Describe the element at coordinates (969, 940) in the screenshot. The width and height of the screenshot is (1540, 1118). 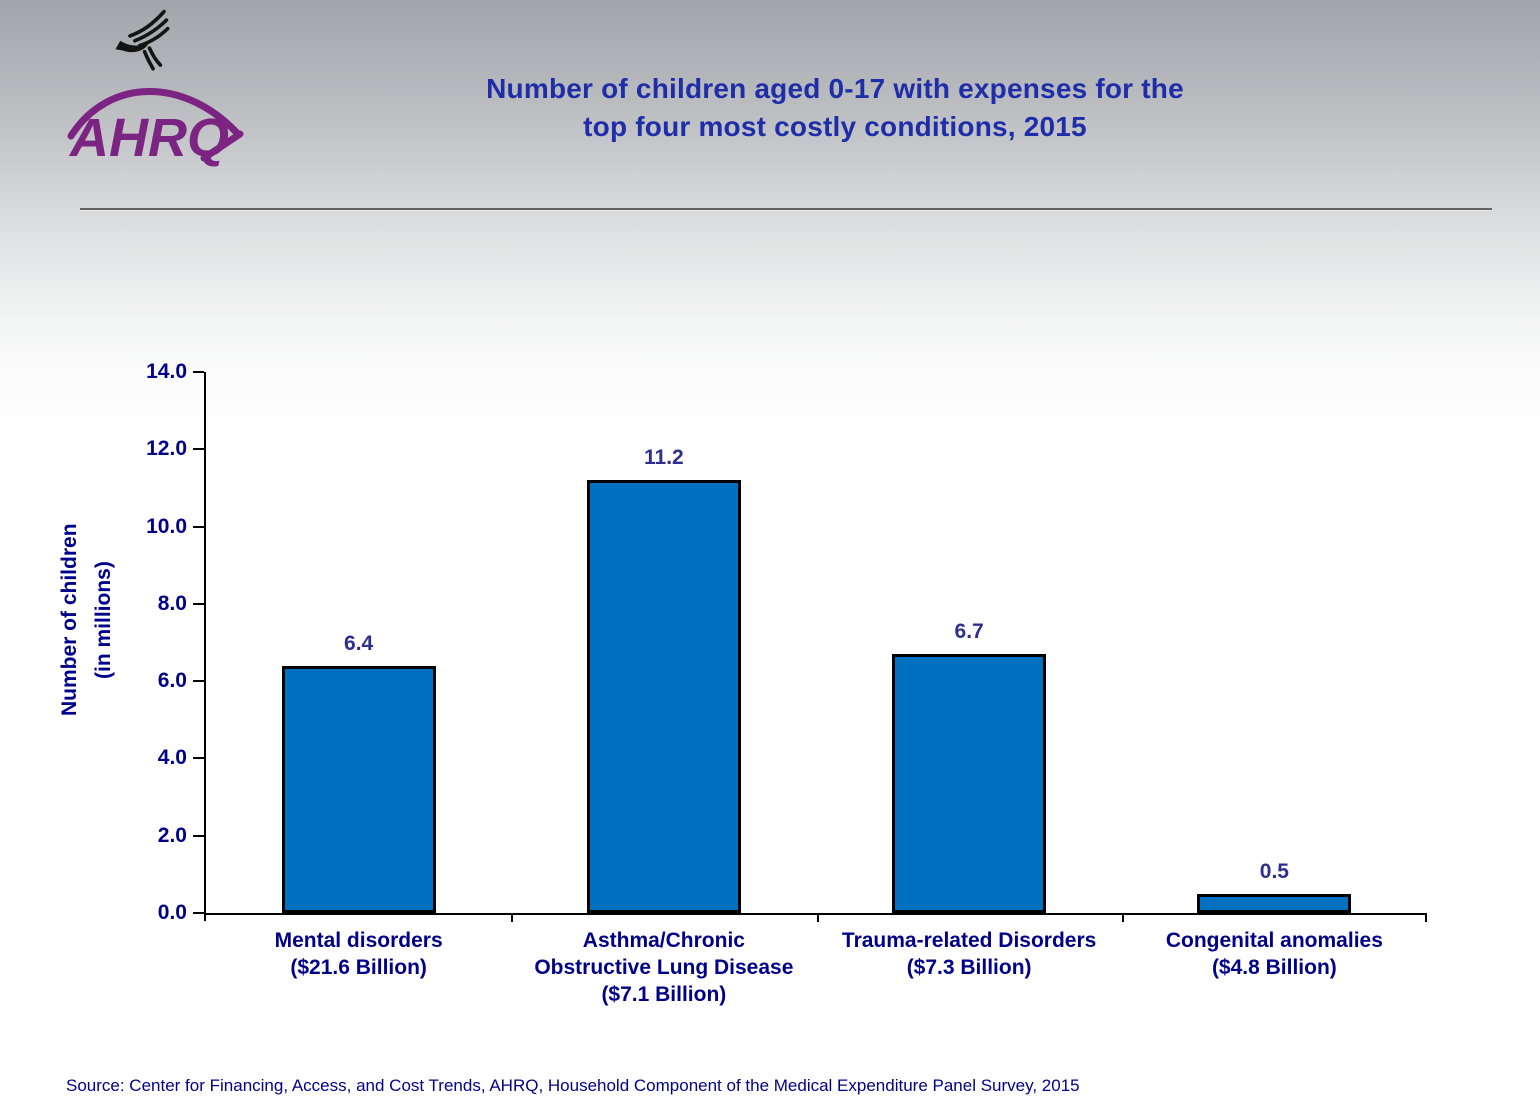
I see `x-axis-category-label-line: Trauma-related Disorders` at that location.